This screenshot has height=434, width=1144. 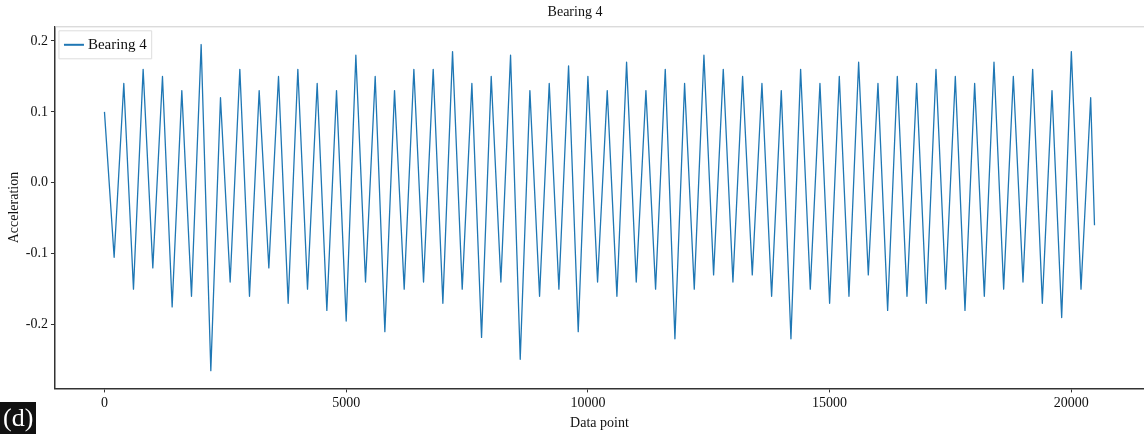 What do you see at coordinates (117, 43) in the screenshot?
I see `legend-label: Bearing 4` at bounding box center [117, 43].